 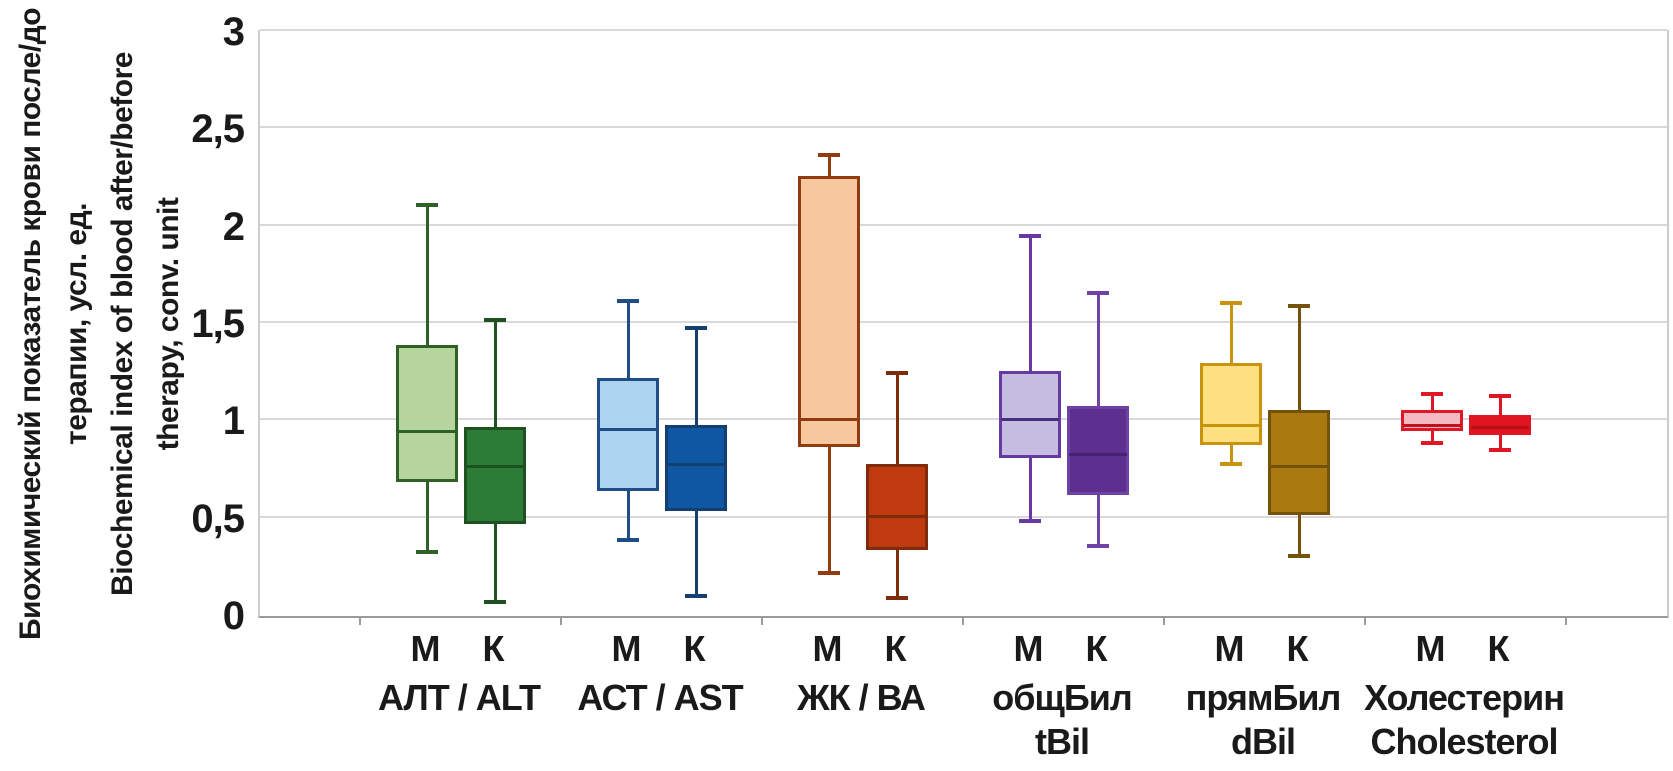 I want to click on gridline-1,5, so click(x=963, y=322).